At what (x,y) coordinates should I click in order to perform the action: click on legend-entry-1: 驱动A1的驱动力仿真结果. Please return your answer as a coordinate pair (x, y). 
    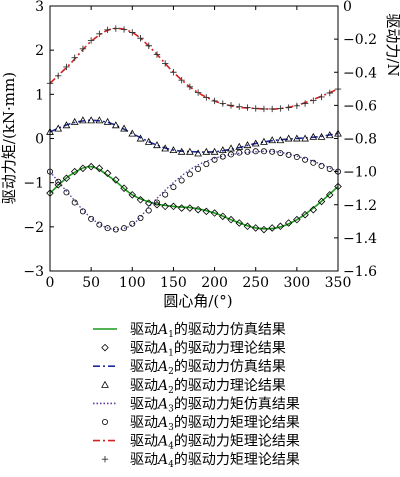
    Looking at the image, I should click on (189, 331).